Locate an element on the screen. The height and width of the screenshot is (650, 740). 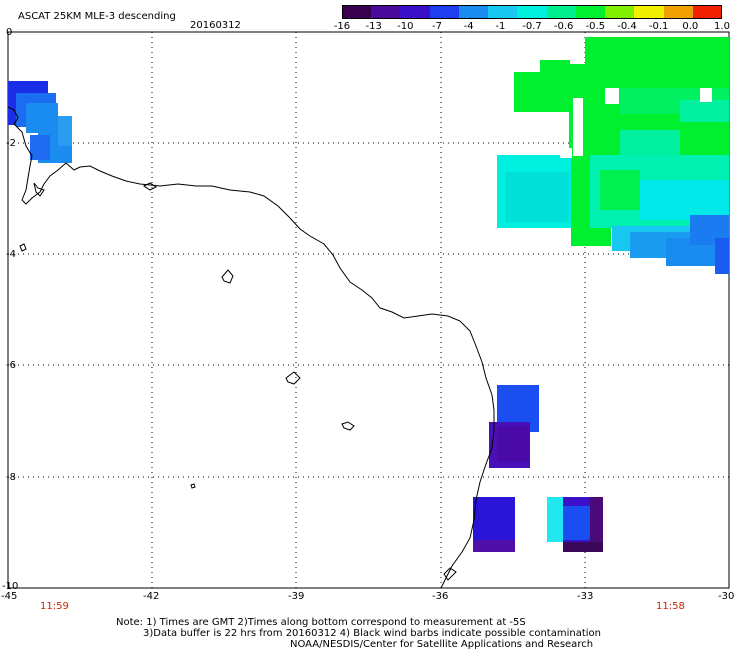
data-patch-central is located at coordinates (514, 426).